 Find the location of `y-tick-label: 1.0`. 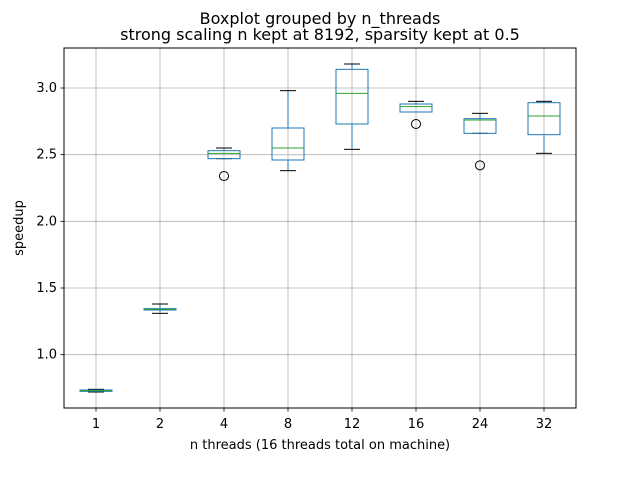

y-tick-label: 1.0 is located at coordinates (46, 355).